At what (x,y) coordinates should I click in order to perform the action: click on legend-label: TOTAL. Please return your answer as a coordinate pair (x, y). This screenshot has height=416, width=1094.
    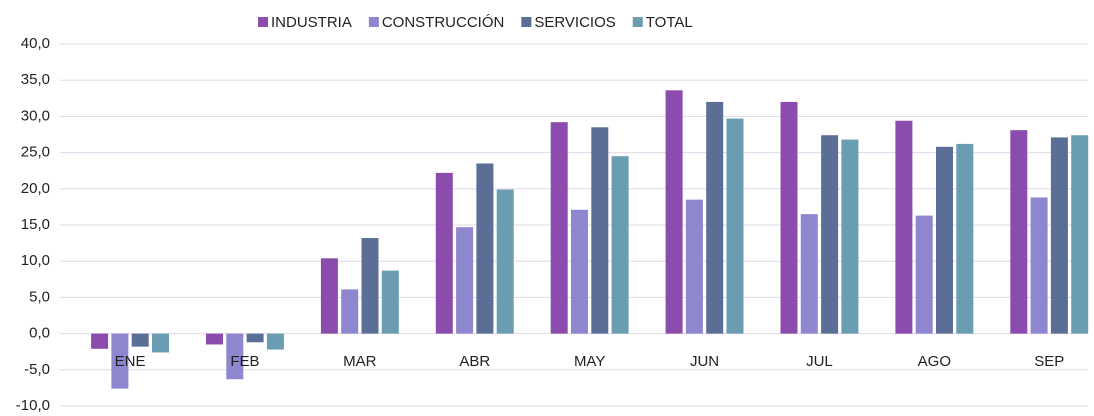
    Looking at the image, I should click on (669, 22).